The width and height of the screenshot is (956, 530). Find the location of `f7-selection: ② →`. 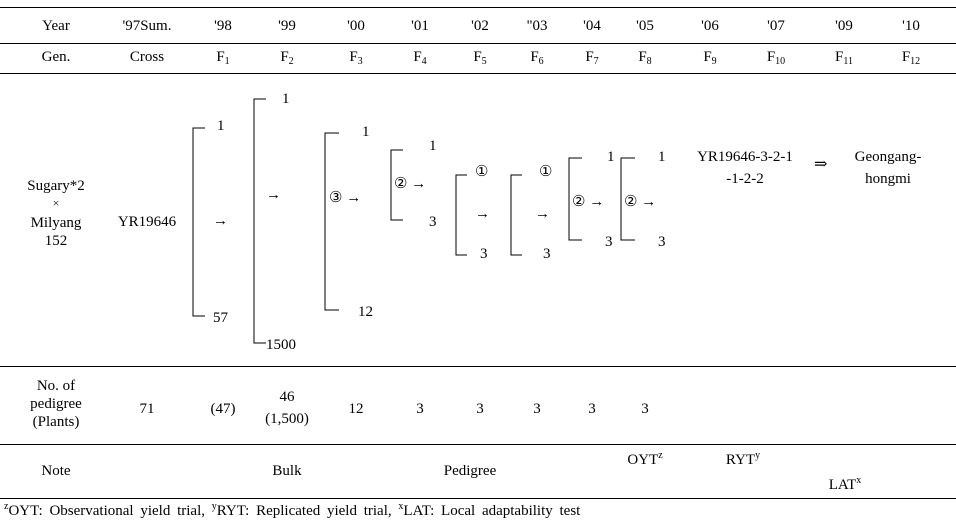

f7-selection: ② → is located at coordinates (588, 202).